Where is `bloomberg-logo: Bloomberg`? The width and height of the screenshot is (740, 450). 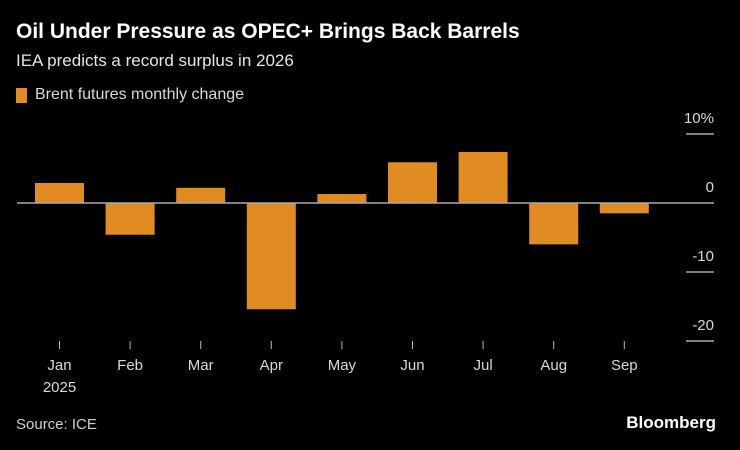
bloomberg-logo: Bloomberg is located at coordinates (671, 422).